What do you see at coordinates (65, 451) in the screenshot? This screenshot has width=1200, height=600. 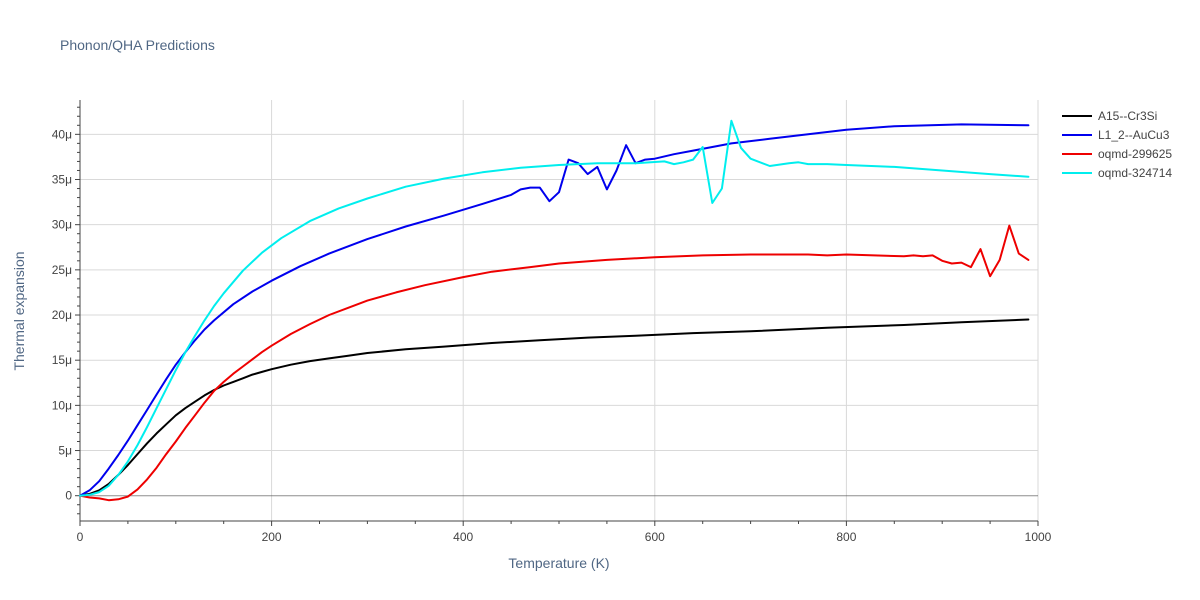 I see `y-tick-label: 5μ` at bounding box center [65, 451].